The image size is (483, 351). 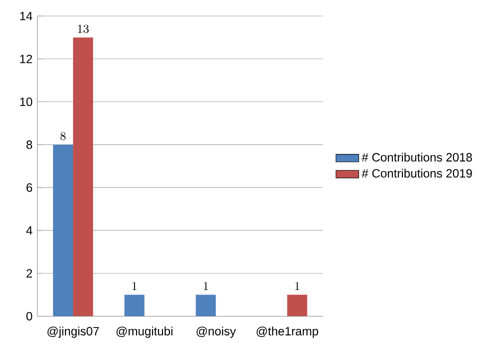 What do you see at coordinates (26, 16) in the screenshot?
I see `y-tick-label: 14` at bounding box center [26, 16].